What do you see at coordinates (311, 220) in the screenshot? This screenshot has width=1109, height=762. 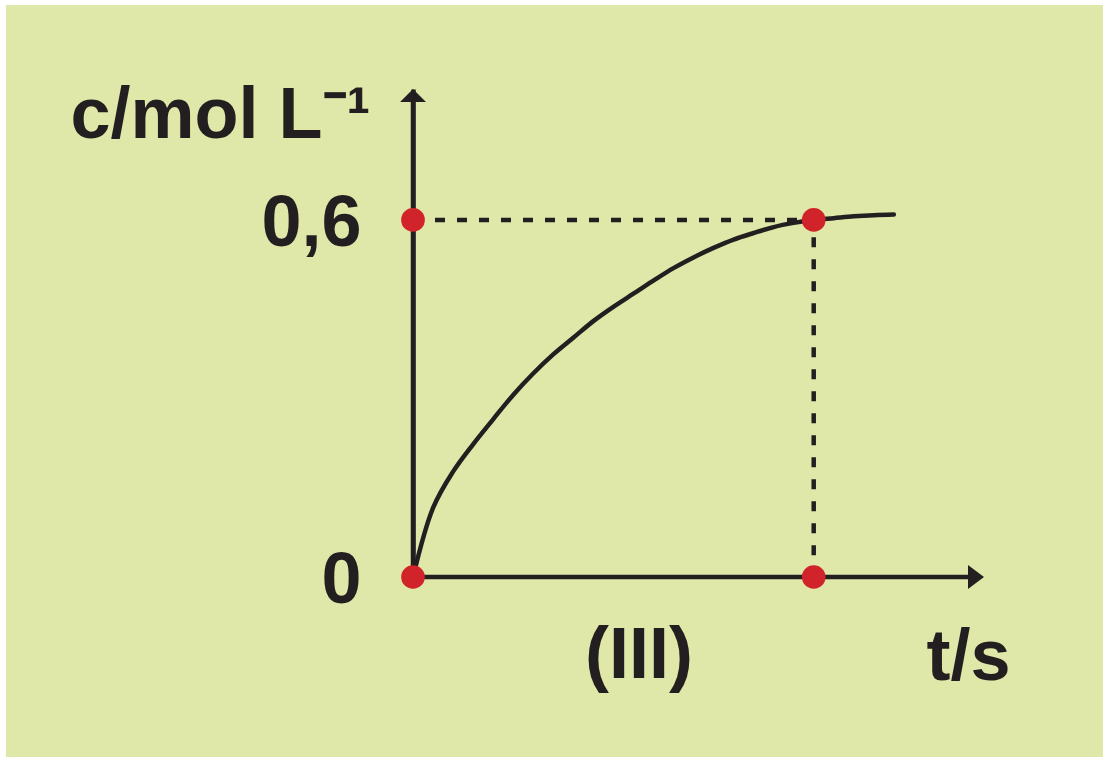 I see `y-tick-label: 0,6` at bounding box center [311, 220].